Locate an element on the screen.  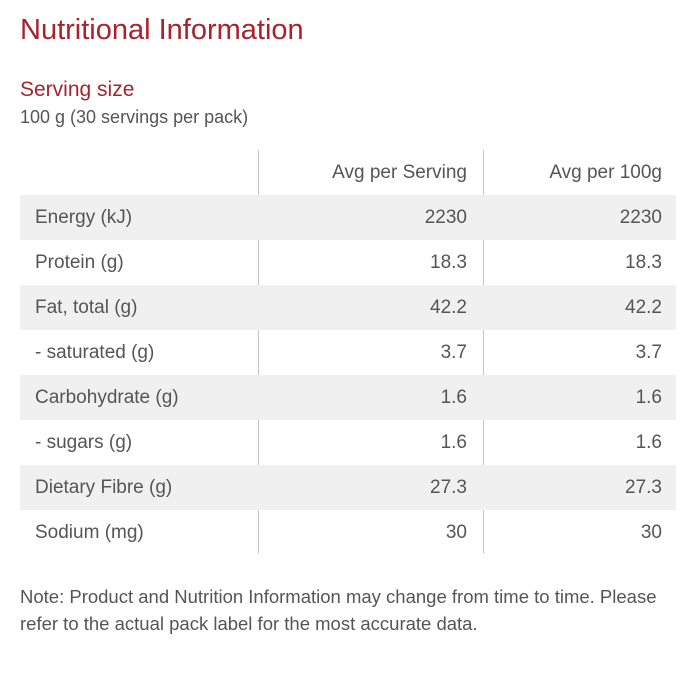
per-serving-value: 30 is located at coordinates (456, 532).